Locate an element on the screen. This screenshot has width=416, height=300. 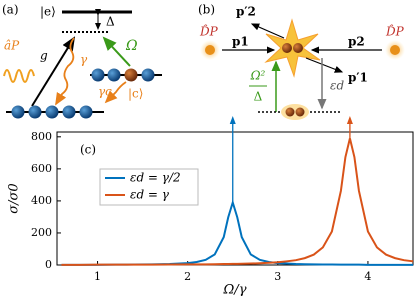
detuning-label: Δ is located at coordinates (110, 22).